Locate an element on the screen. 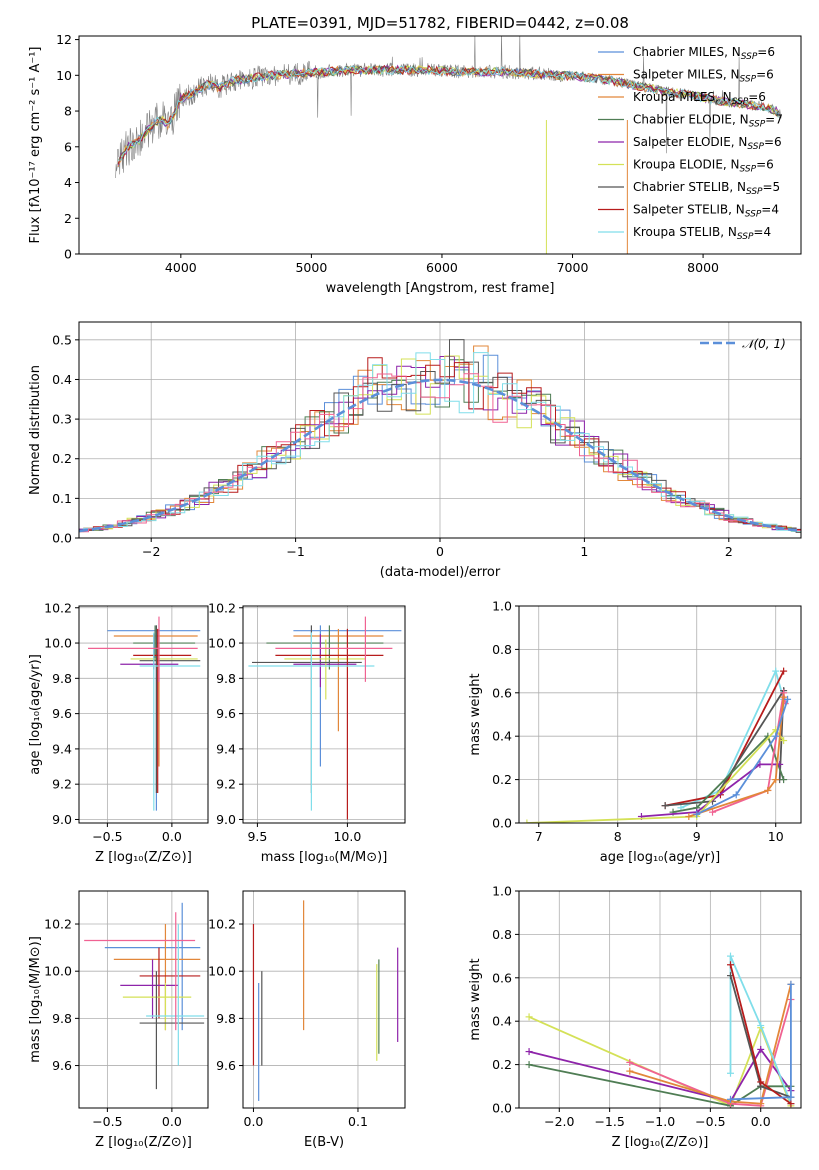 This screenshot has height=1170, width=819. x-tick-label: 7000 is located at coordinates (573, 267).